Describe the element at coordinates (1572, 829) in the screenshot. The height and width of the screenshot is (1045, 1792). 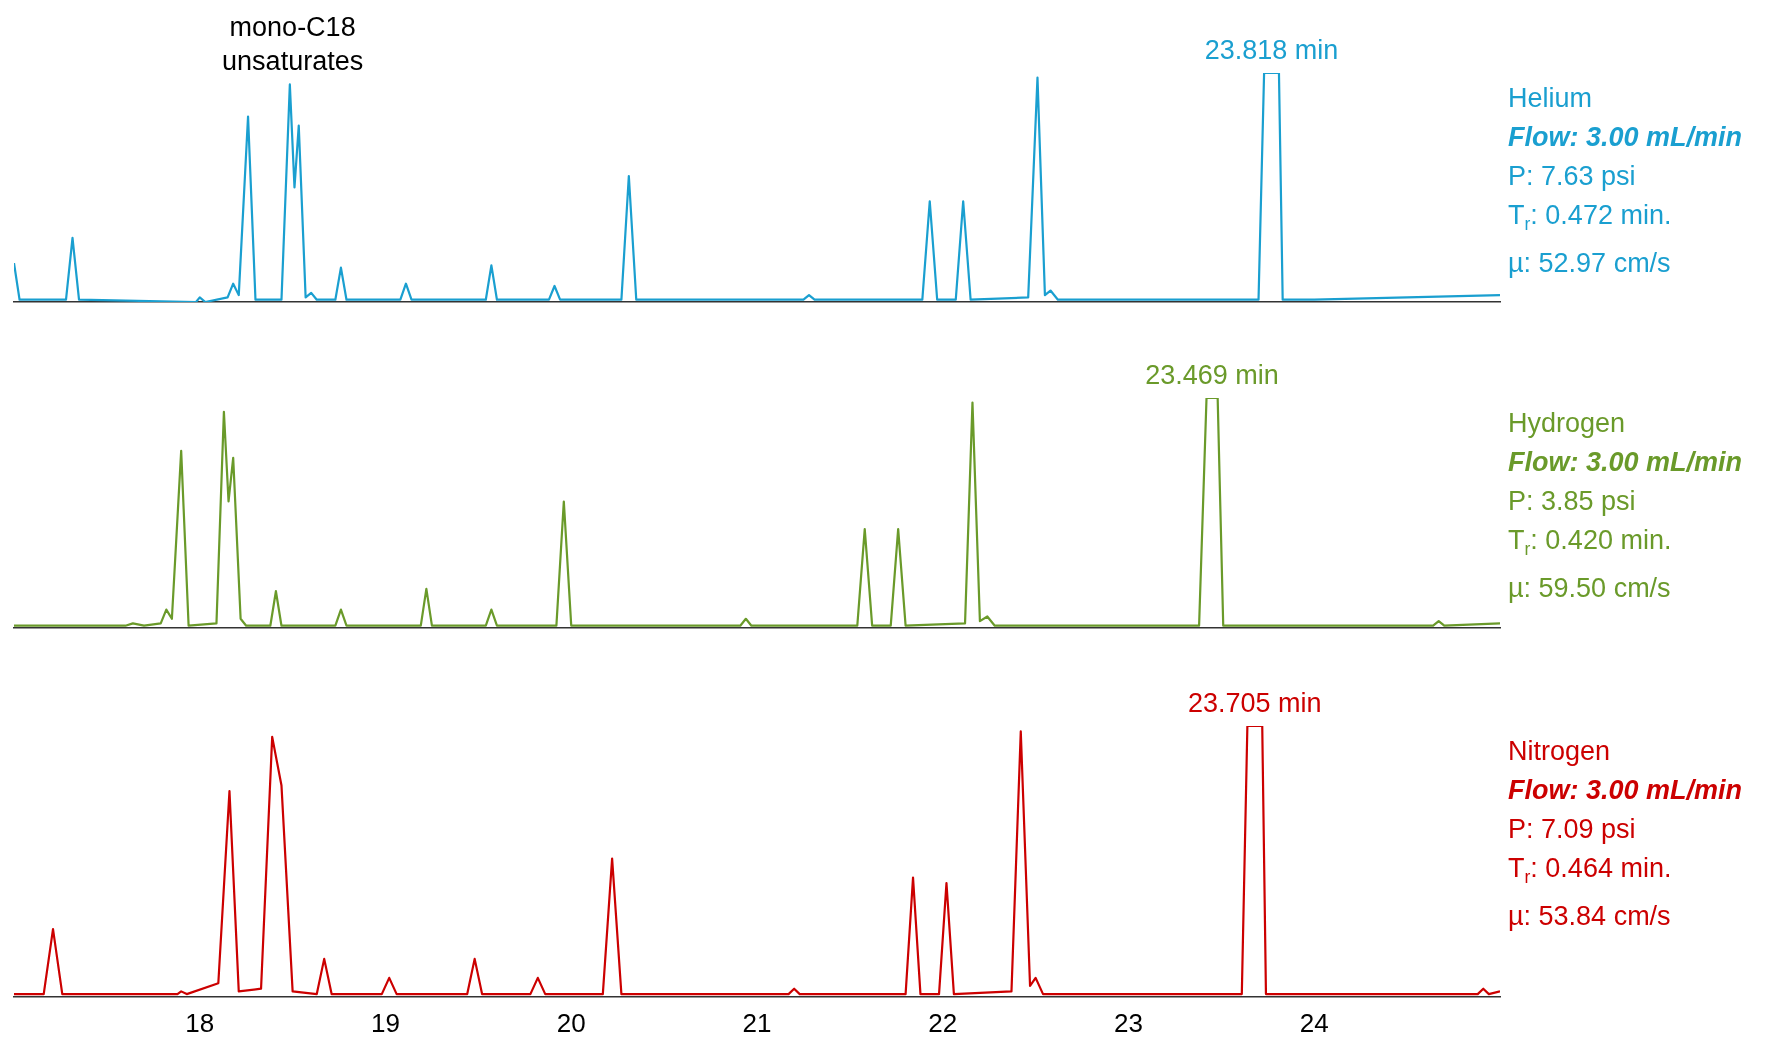
I see `text: P: 7.09 psi` at that location.